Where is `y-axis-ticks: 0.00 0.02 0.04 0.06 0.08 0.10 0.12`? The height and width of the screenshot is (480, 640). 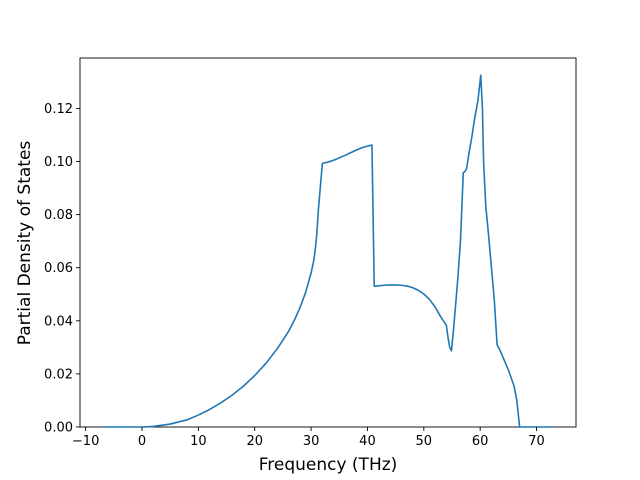 y-axis-ticks: 0.00 0.02 0.04 0.06 0.08 0.10 0.12 is located at coordinates (62, 269).